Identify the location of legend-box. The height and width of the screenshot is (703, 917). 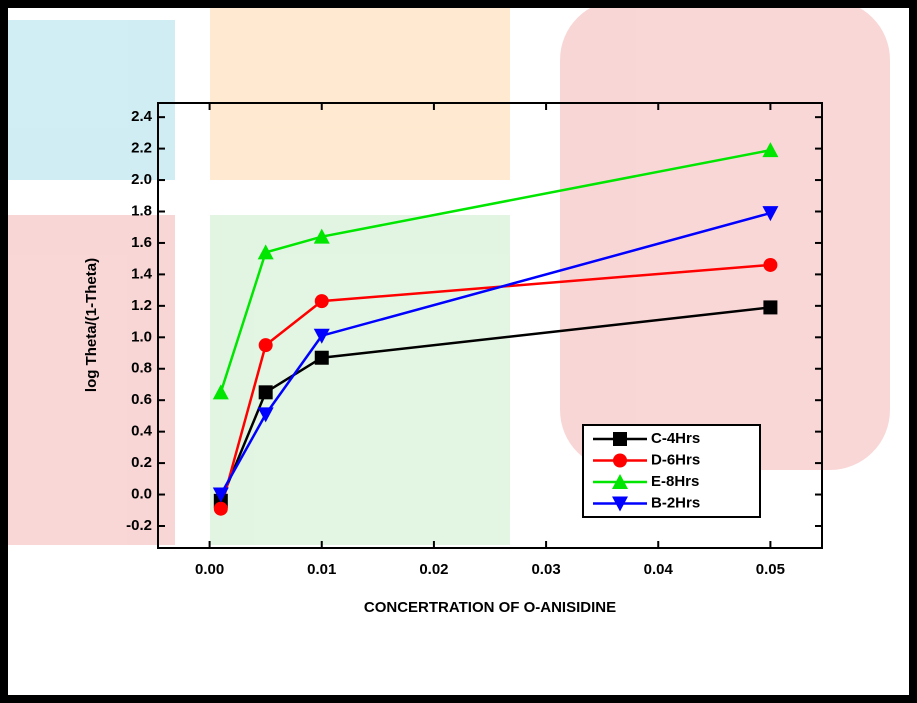
(671, 471).